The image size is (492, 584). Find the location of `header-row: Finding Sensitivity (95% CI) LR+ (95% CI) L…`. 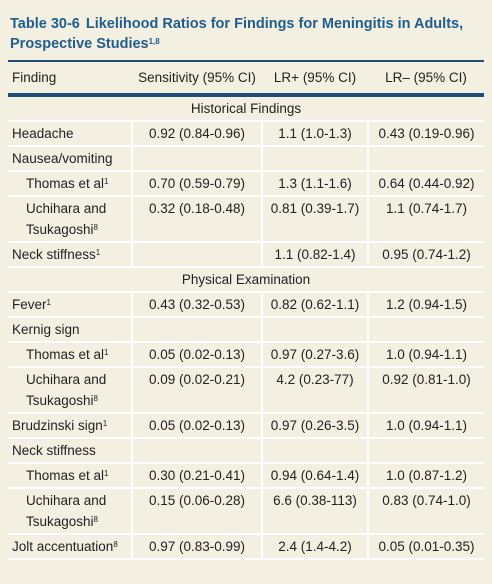

header-row: Finding Sensitivity (95% CI) LR+ (95% CI) L… is located at coordinates (246, 78).